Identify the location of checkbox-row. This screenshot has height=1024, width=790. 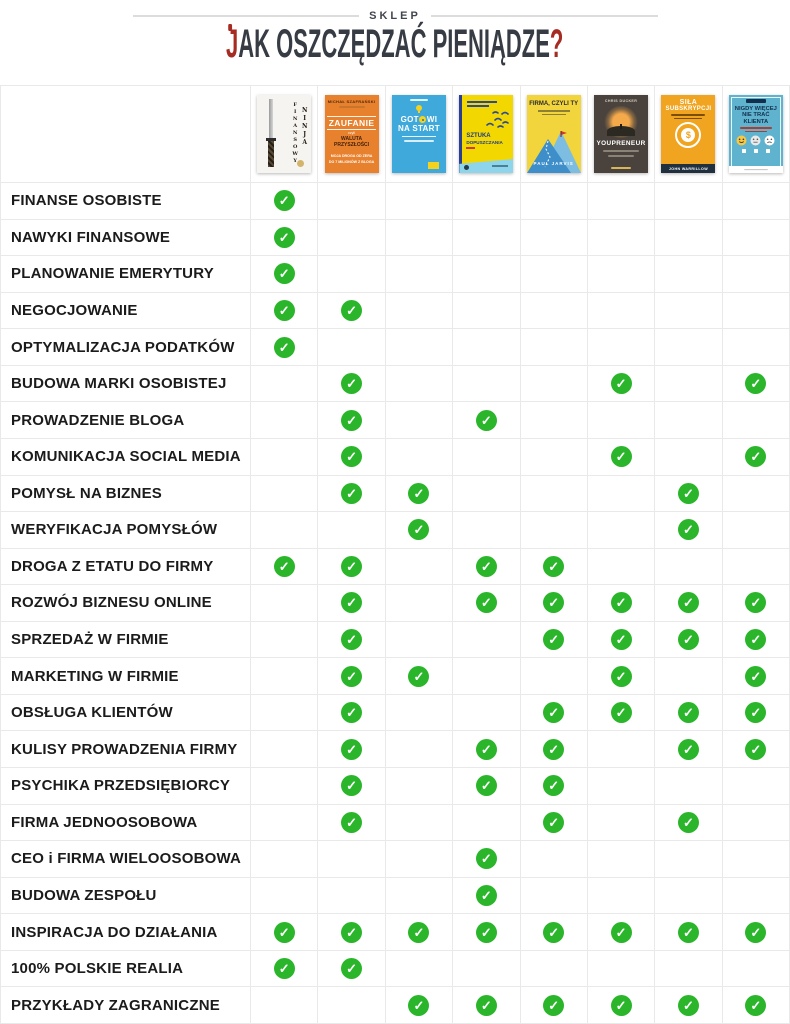
(755, 151).